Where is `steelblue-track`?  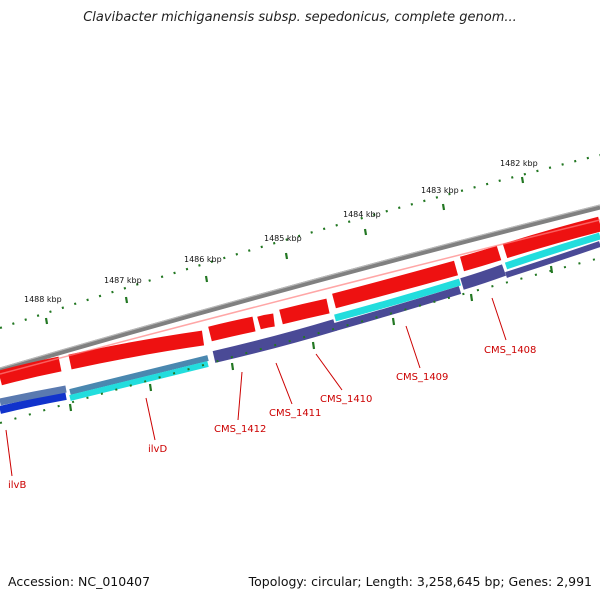 steelblue-track is located at coordinates (139, 375).